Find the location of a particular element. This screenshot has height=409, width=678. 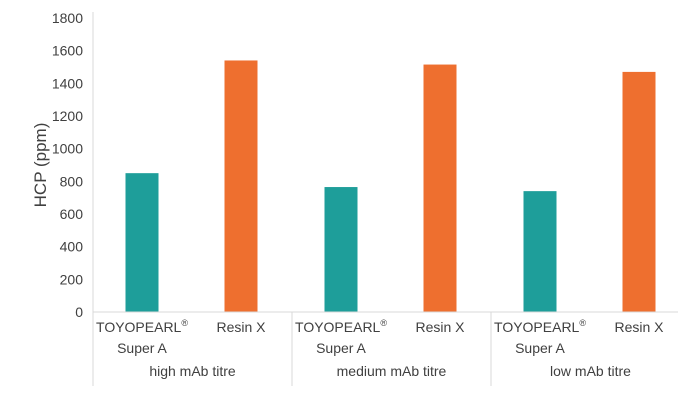

y-tick-label: 1400 is located at coordinates (67, 83).